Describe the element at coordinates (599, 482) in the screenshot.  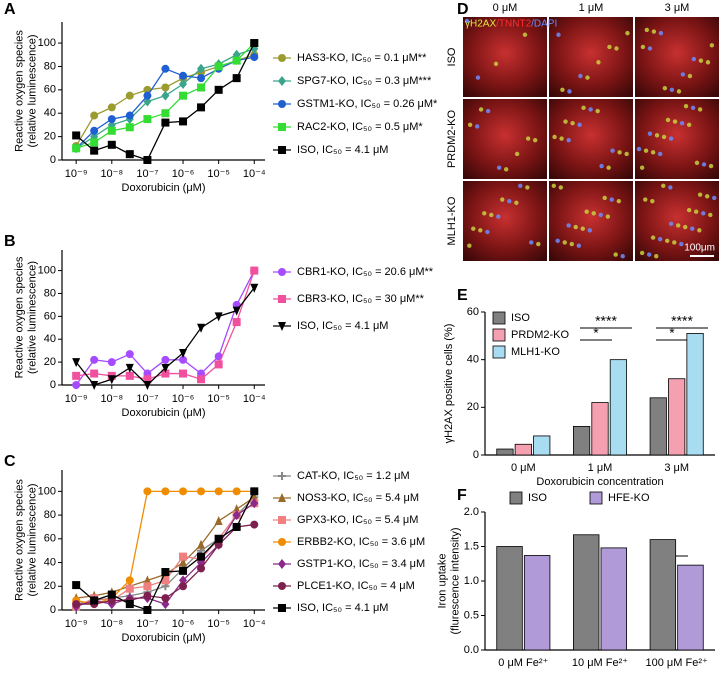
I see `x-axis-label: Doxorubicin concentration` at that location.